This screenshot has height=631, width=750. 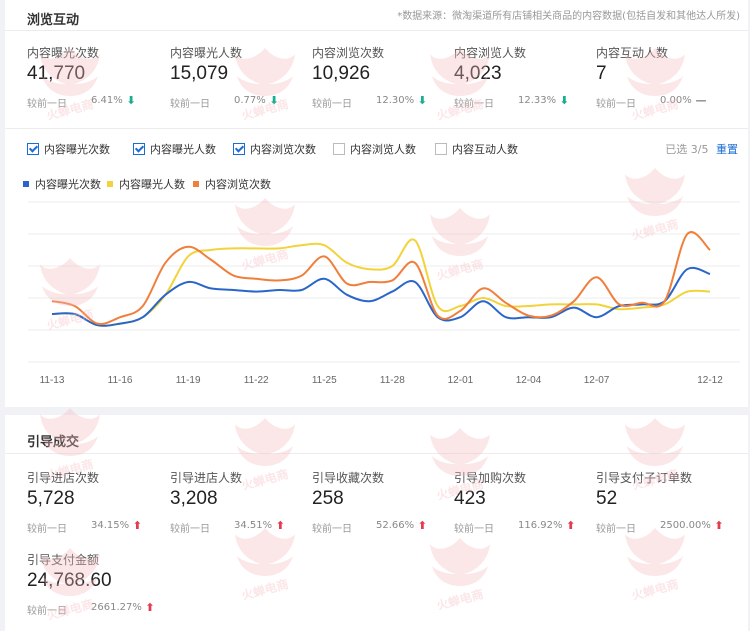 I want to click on metric-card: 引导进店人数 3,208 较前一日 34.51% ⬆, so click(x=240, y=502).